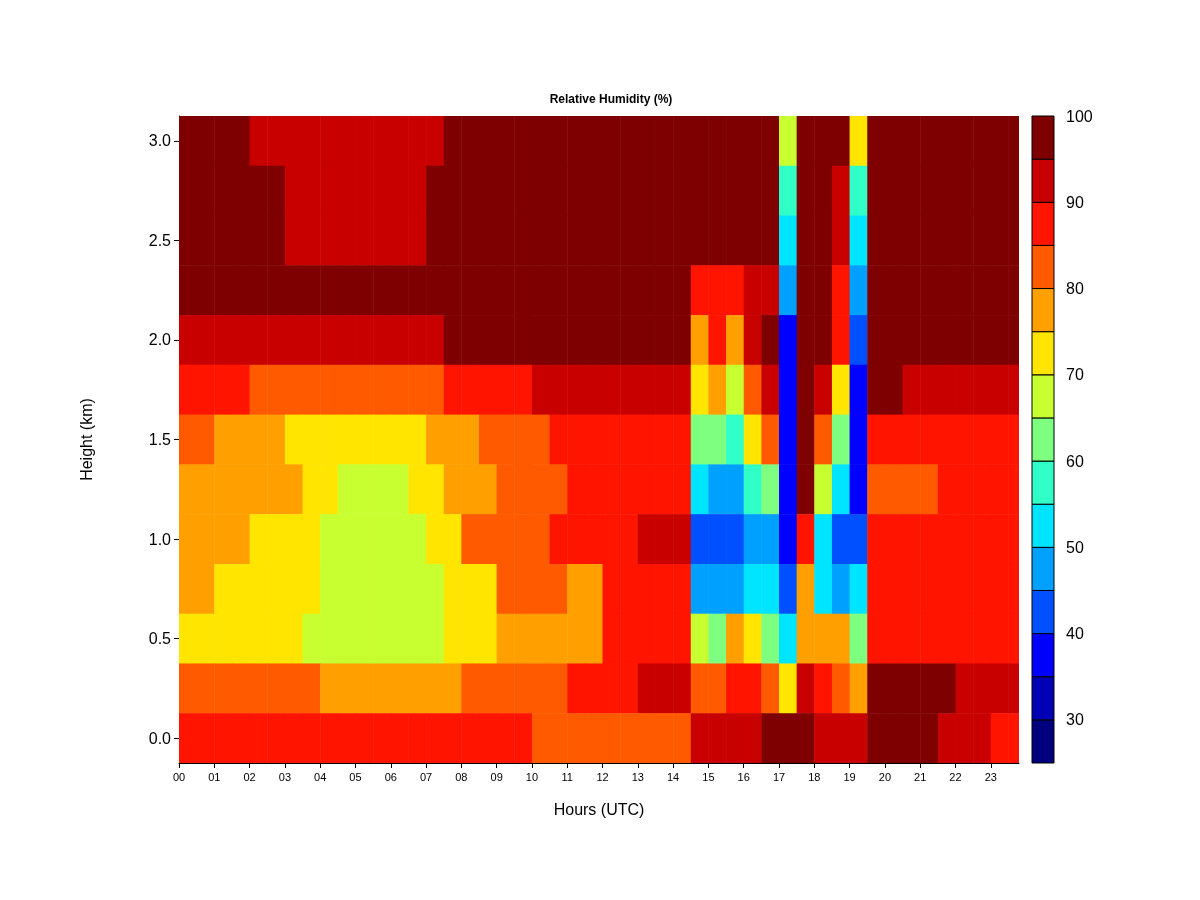  What do you see at coordinates (160, 539) in the screenshot?
I see `y-tick-label: 1.0` at bounding box center [160, 539].